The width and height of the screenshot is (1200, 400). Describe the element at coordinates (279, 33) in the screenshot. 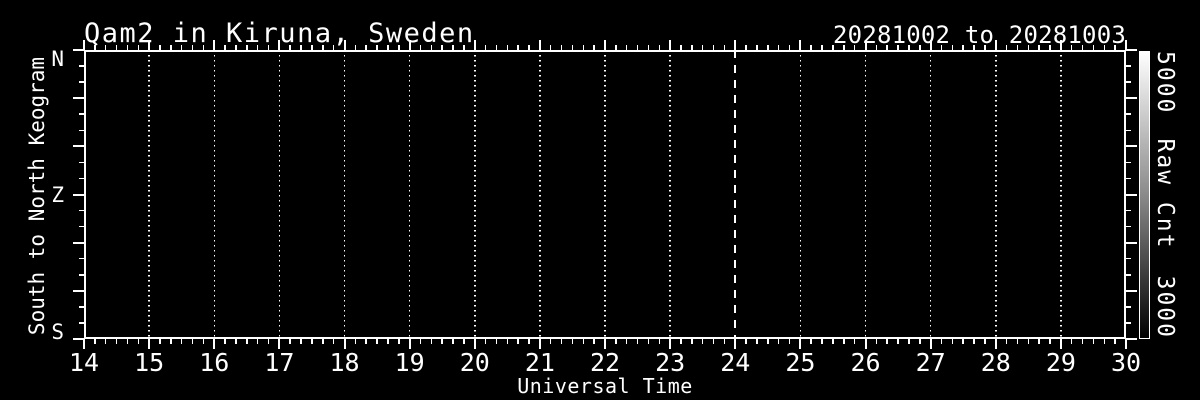

I see `plot-title: Qam2 in Kiruna, Sweden` at that location.